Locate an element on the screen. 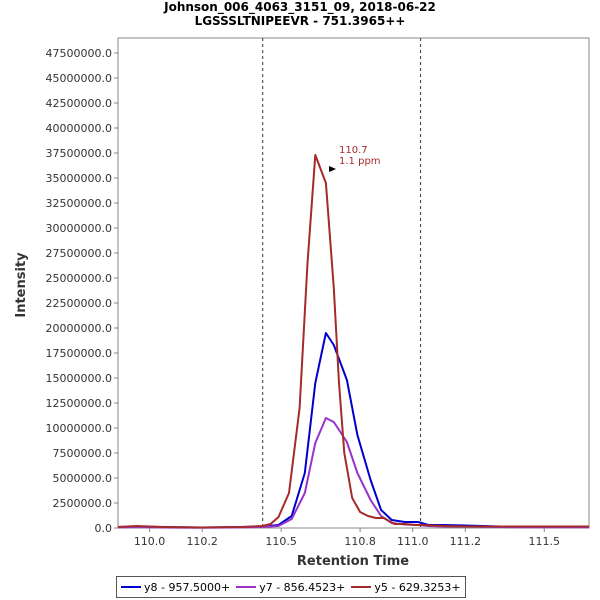  legend-item-0: y8 - 957.5000+ is located at coordinates (175, 587).